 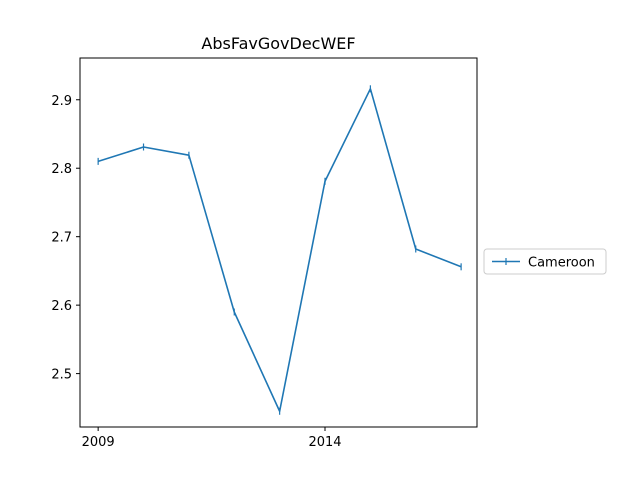 I want to click on y-tick-label: 2.9, so click(x=61, y=101).